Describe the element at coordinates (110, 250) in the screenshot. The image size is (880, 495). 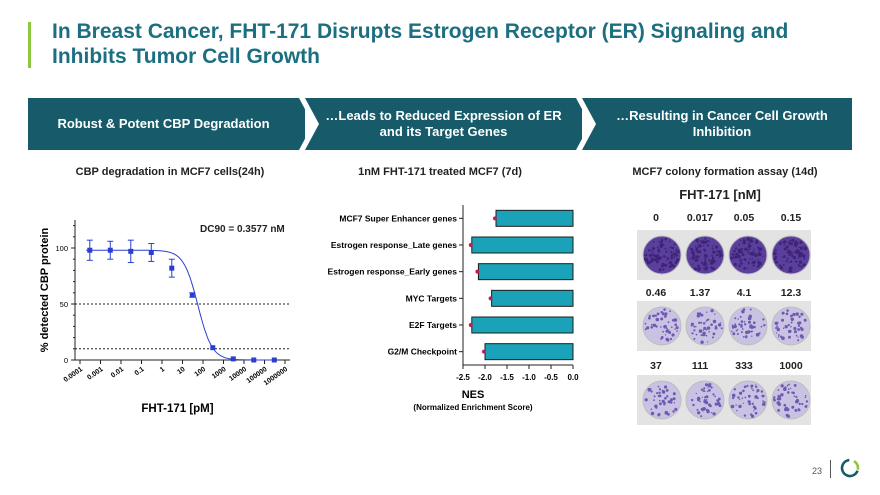
I see `data-point` at that location.